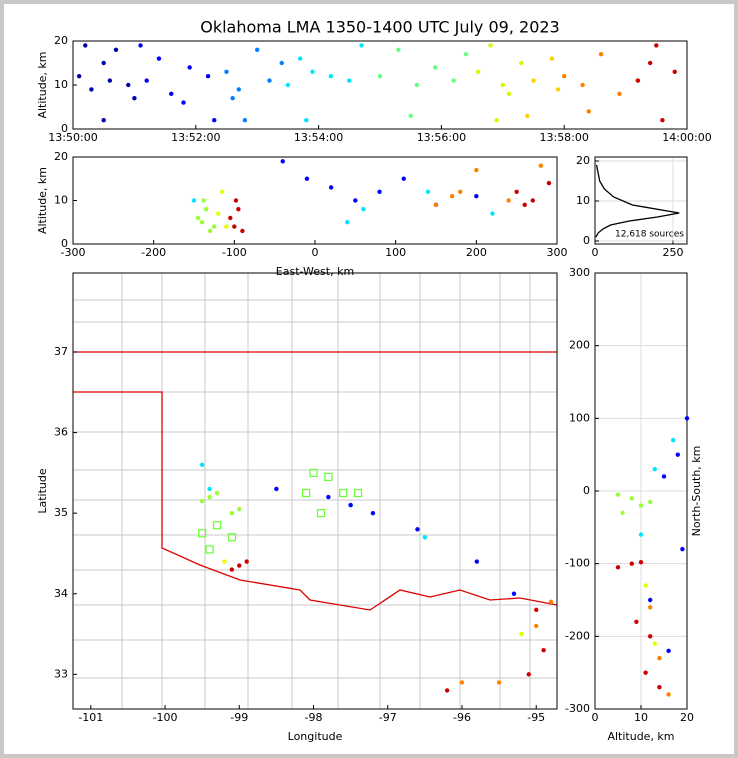  Describe the element at coordinates (637, 201) in the screenshot. I see `histogram-line` at that location.